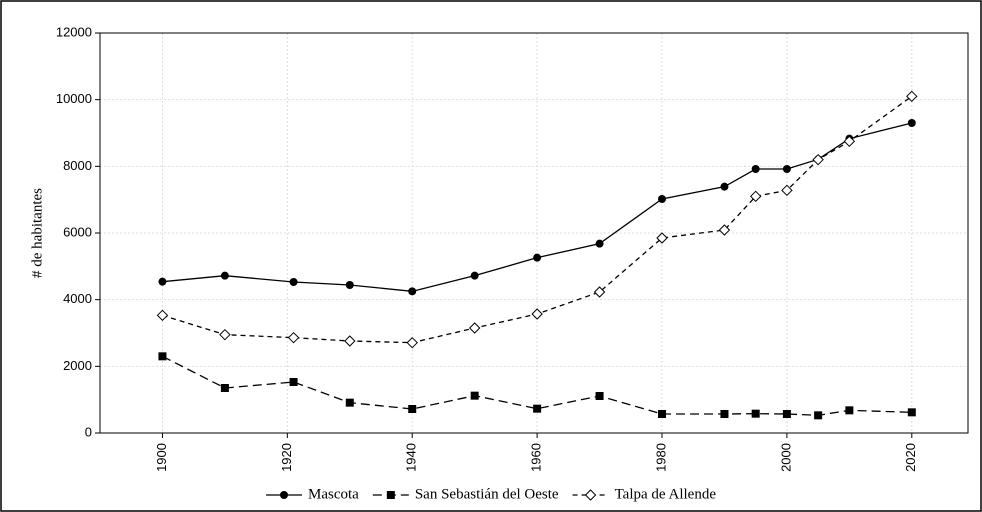 This screenshot has width=982, height=512. Describe the element at coordinates (77, 231) in the screenshot. I see `y-tick-label: 6000` at that location.